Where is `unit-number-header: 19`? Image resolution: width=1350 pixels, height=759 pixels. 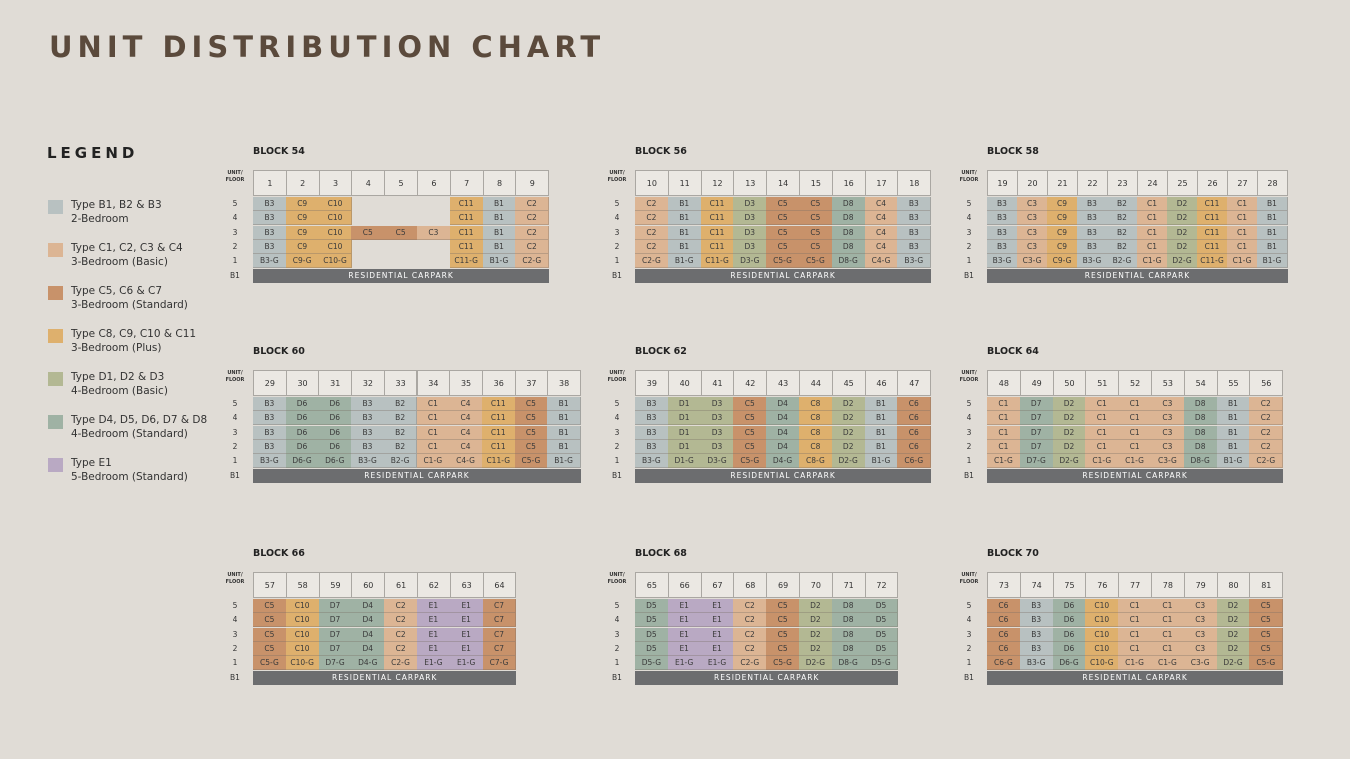 unit-number-header: 19 is located at coordinates (1002, 183).